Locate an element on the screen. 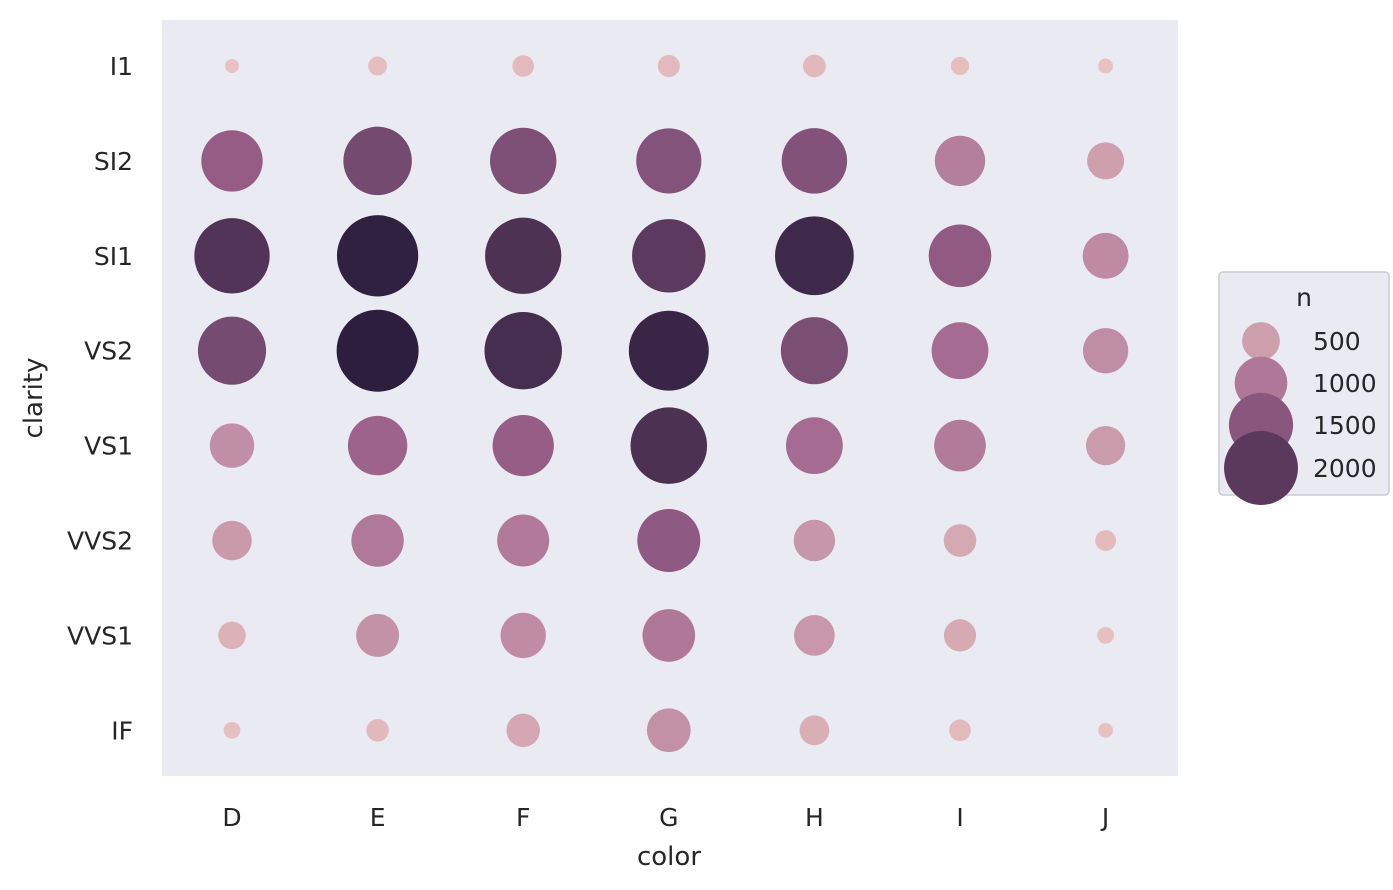 Image resolution: width=1393 pixels, height=890 pixels. x-tick-label: E is located at coordinates (378, 817).